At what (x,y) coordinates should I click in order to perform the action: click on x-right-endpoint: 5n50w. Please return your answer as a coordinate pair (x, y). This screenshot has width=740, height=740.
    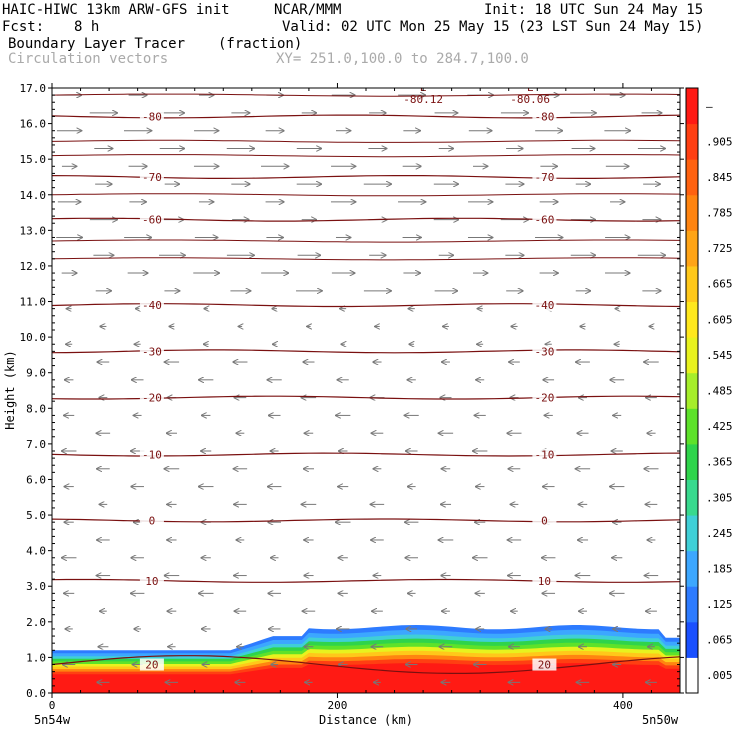
    Looking at the image, I should click on (660, 720).